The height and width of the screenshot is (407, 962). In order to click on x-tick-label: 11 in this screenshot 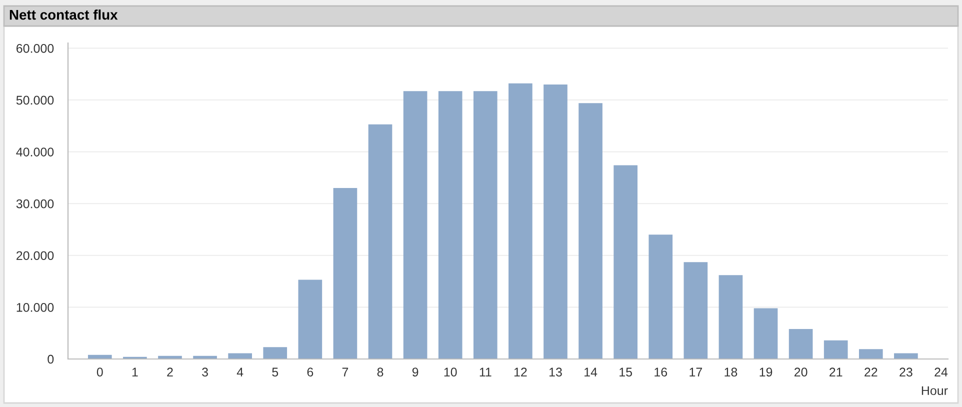, I will do `click(486, 372)`.